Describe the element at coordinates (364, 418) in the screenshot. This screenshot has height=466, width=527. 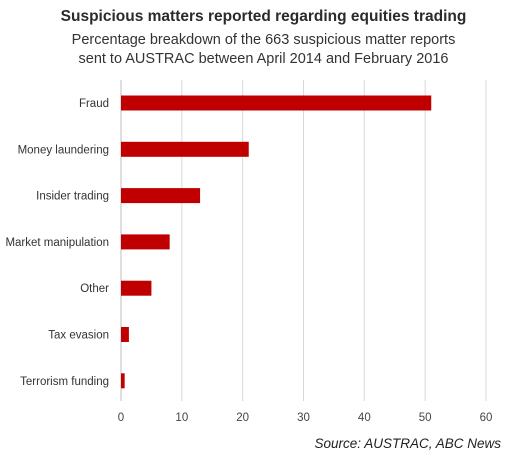
I see `x-tick-label: 40` at that location.